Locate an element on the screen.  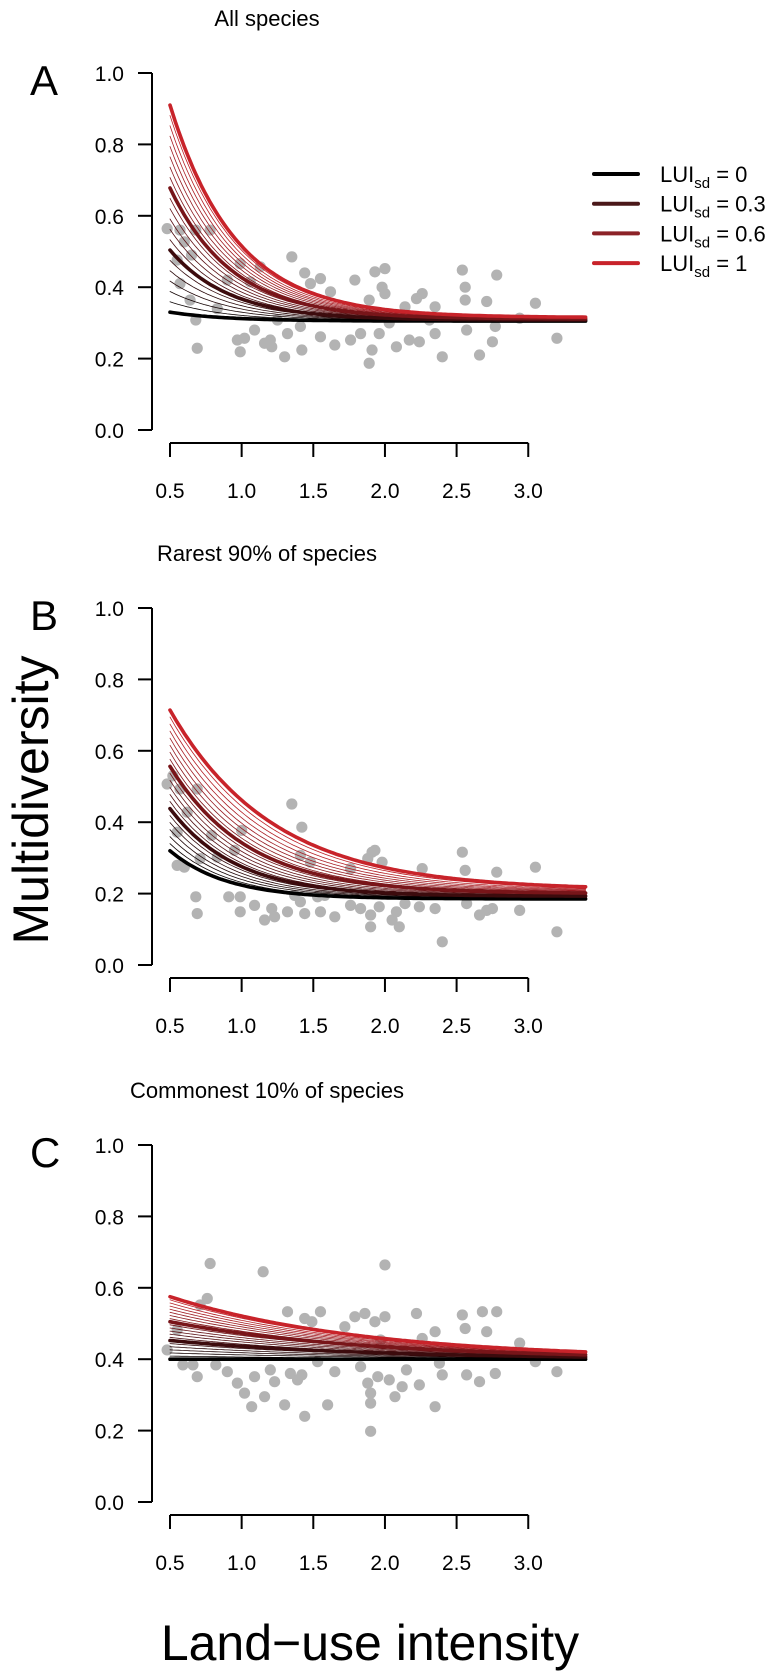
panel-title: Commonest 10% of species is located at coordinates (267, 1090).